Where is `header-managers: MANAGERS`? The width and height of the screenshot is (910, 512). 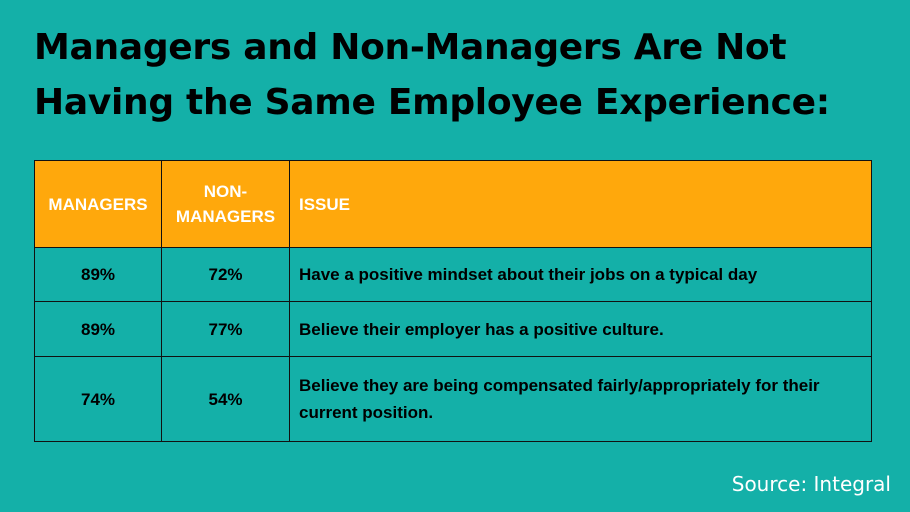 header-managers: MANAGERS is located at coordinates (98, 204).